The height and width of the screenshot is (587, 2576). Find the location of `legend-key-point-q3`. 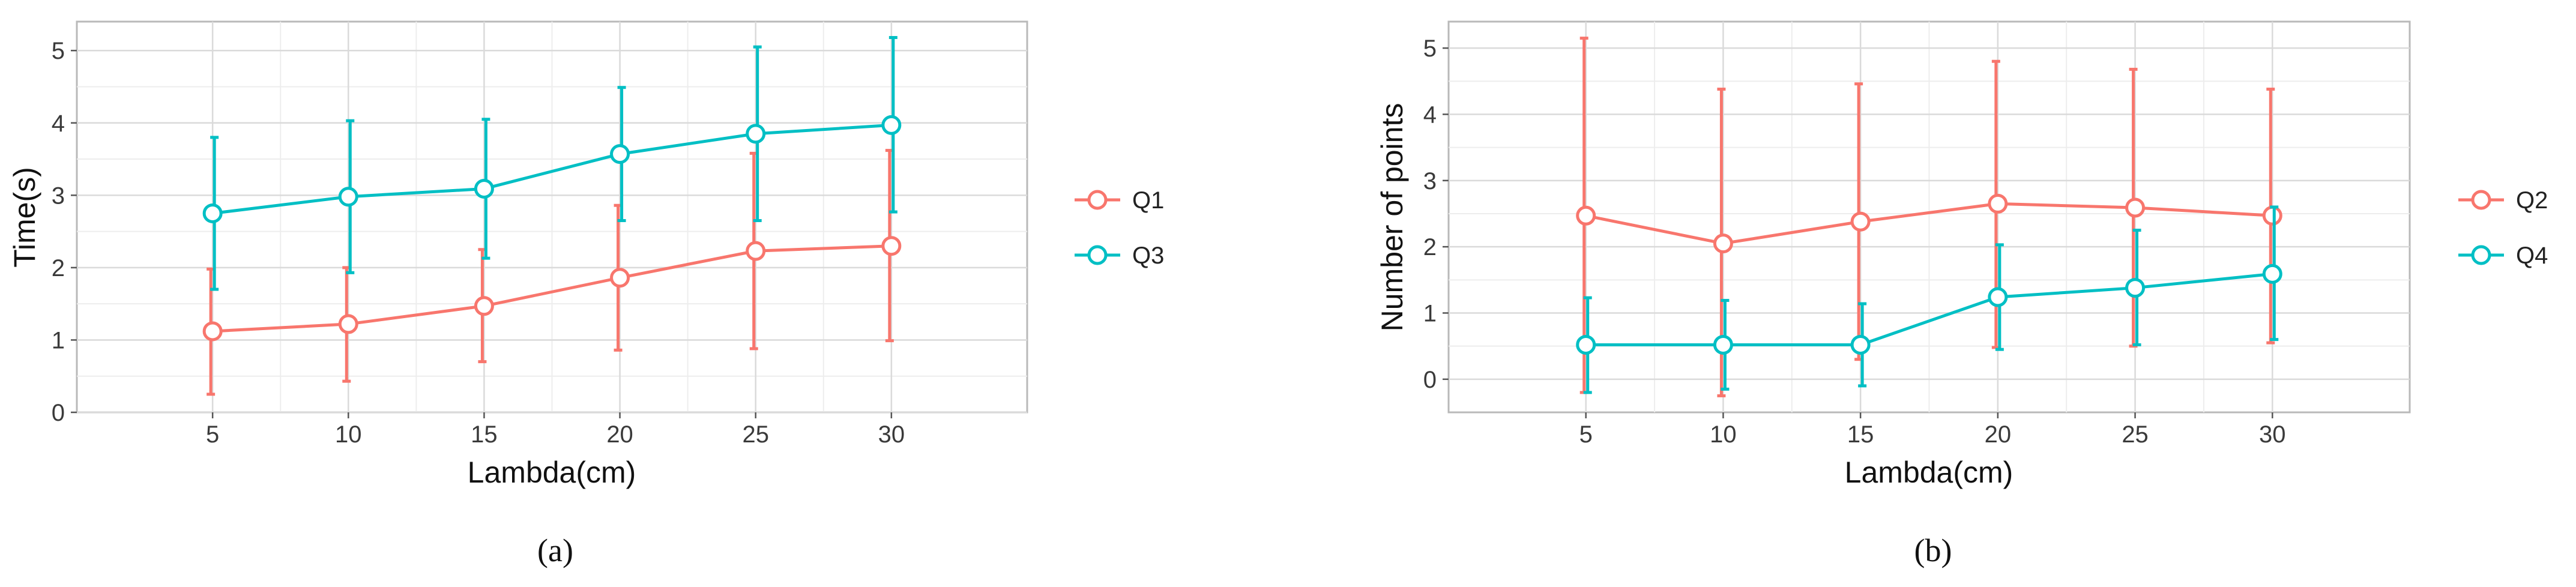

legend-key-point-q3 is located at coordinates (1097, 255).